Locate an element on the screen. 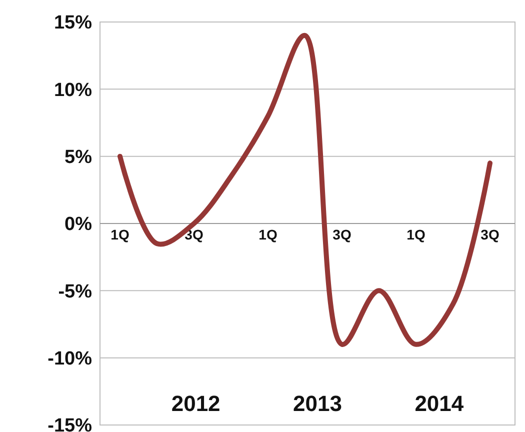 This screenshot has height=432, width=525. y-tick-label: 5% is located at coordinates (78, 157).